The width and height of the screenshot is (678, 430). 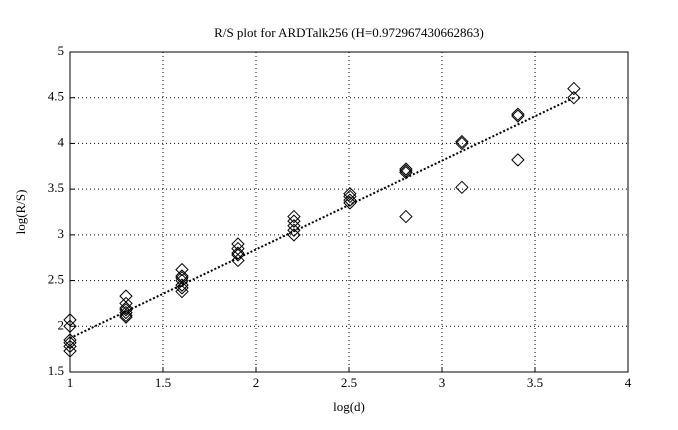 I want to click on x-tick-label: 1, so click(x=70, y=382).